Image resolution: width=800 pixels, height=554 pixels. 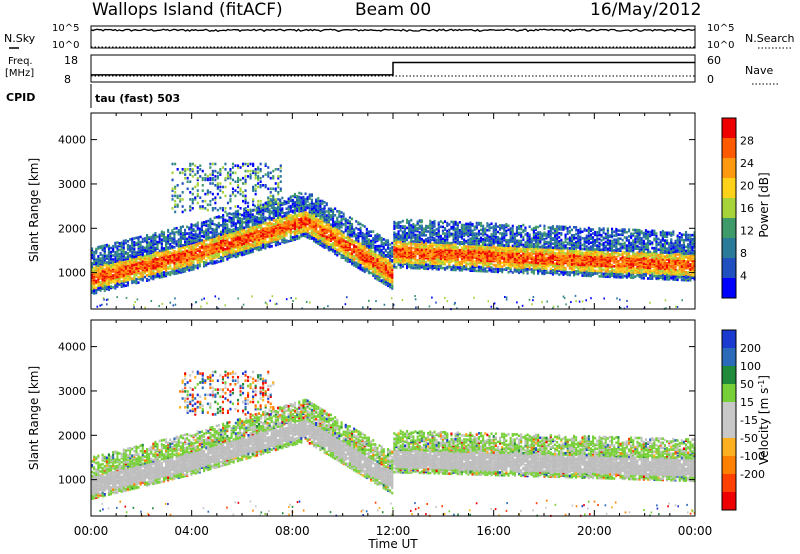 I want to click on noise-right-tick-top: 10^5, so click(x=720, y=28).